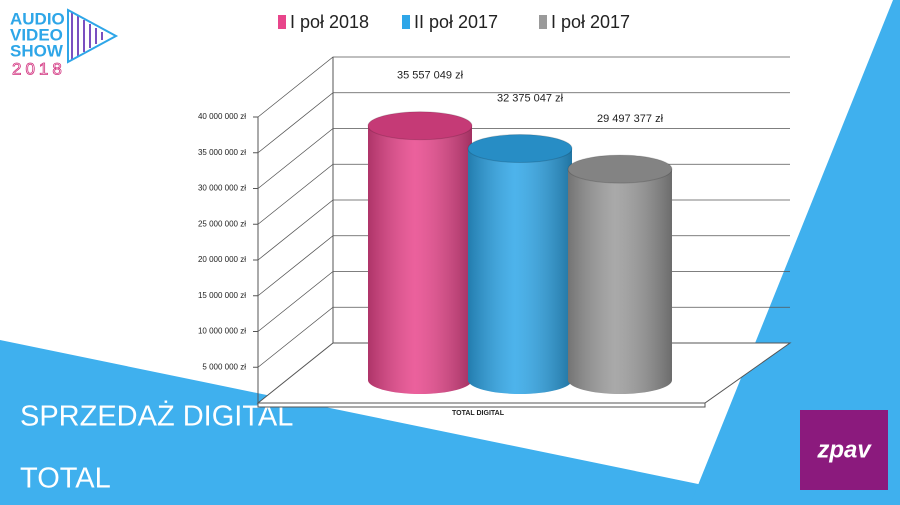  I want to click on value-label: 32 375 047 zł, so click(530, 98).